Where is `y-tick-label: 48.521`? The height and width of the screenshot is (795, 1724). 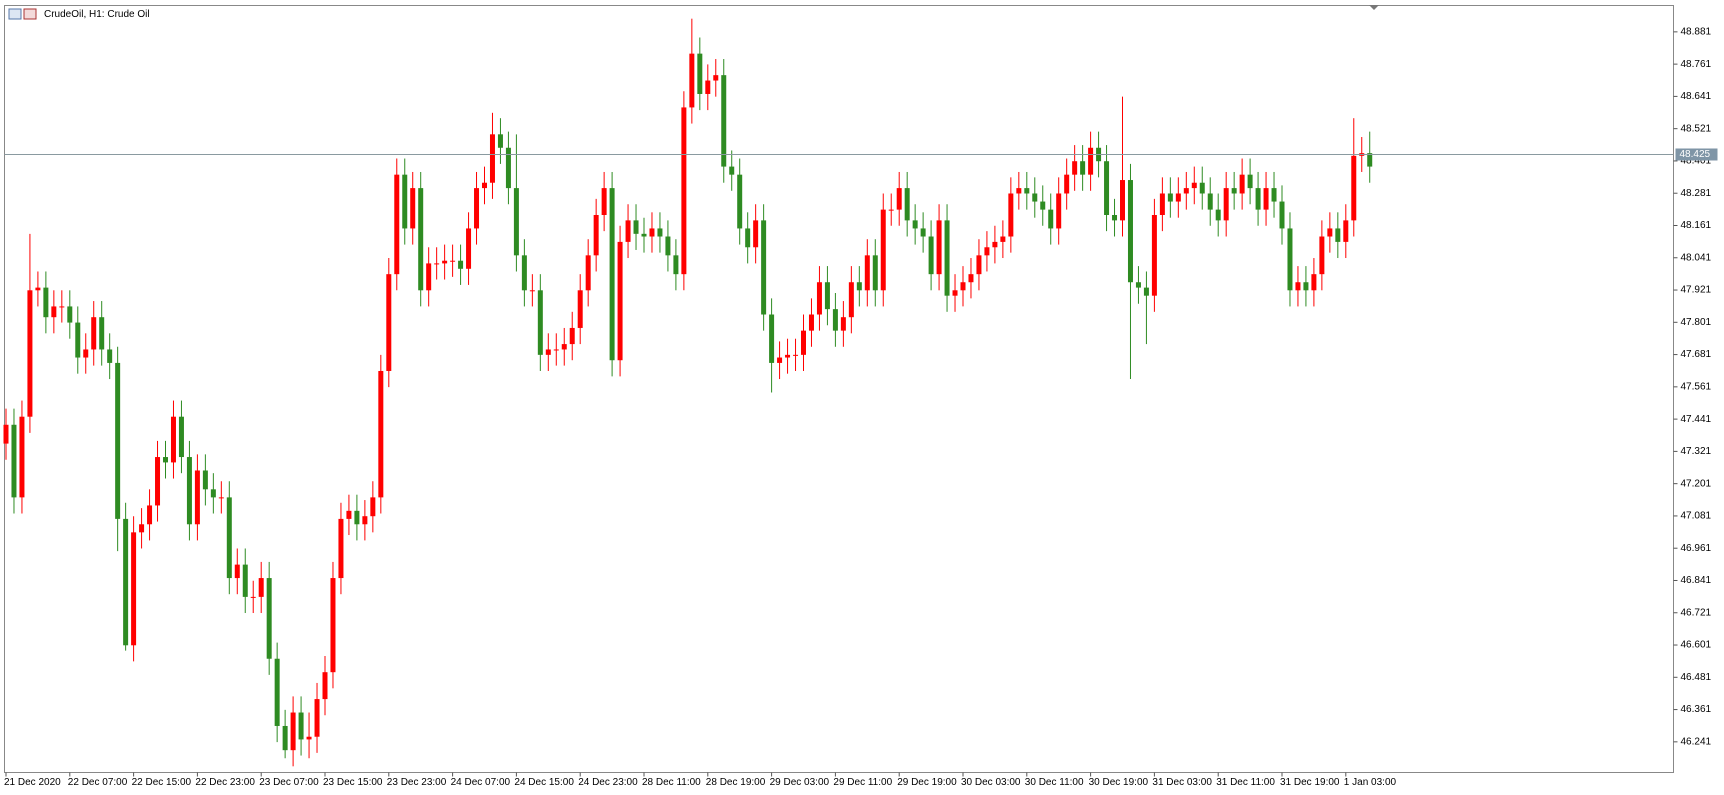
y-tick-label: 48.521 is located at coordinates (1696, 128).